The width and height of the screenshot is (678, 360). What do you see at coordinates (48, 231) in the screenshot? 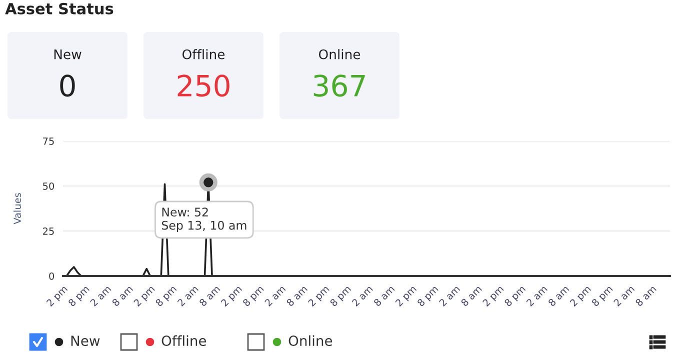
I see `y-tick-label: 25` at bounding box center [48, 231].